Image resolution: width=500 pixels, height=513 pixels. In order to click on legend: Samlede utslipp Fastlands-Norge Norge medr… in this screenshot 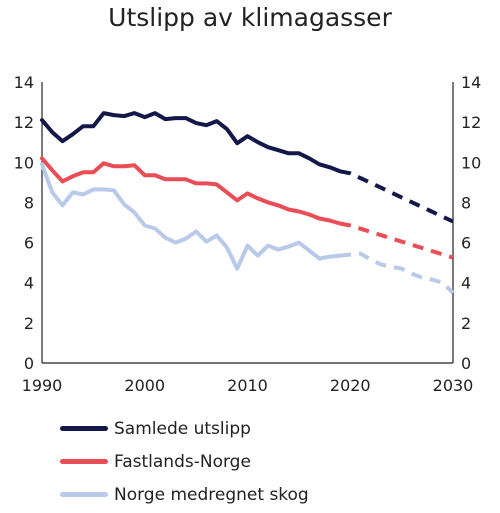, I will do `click(184, 461)`.